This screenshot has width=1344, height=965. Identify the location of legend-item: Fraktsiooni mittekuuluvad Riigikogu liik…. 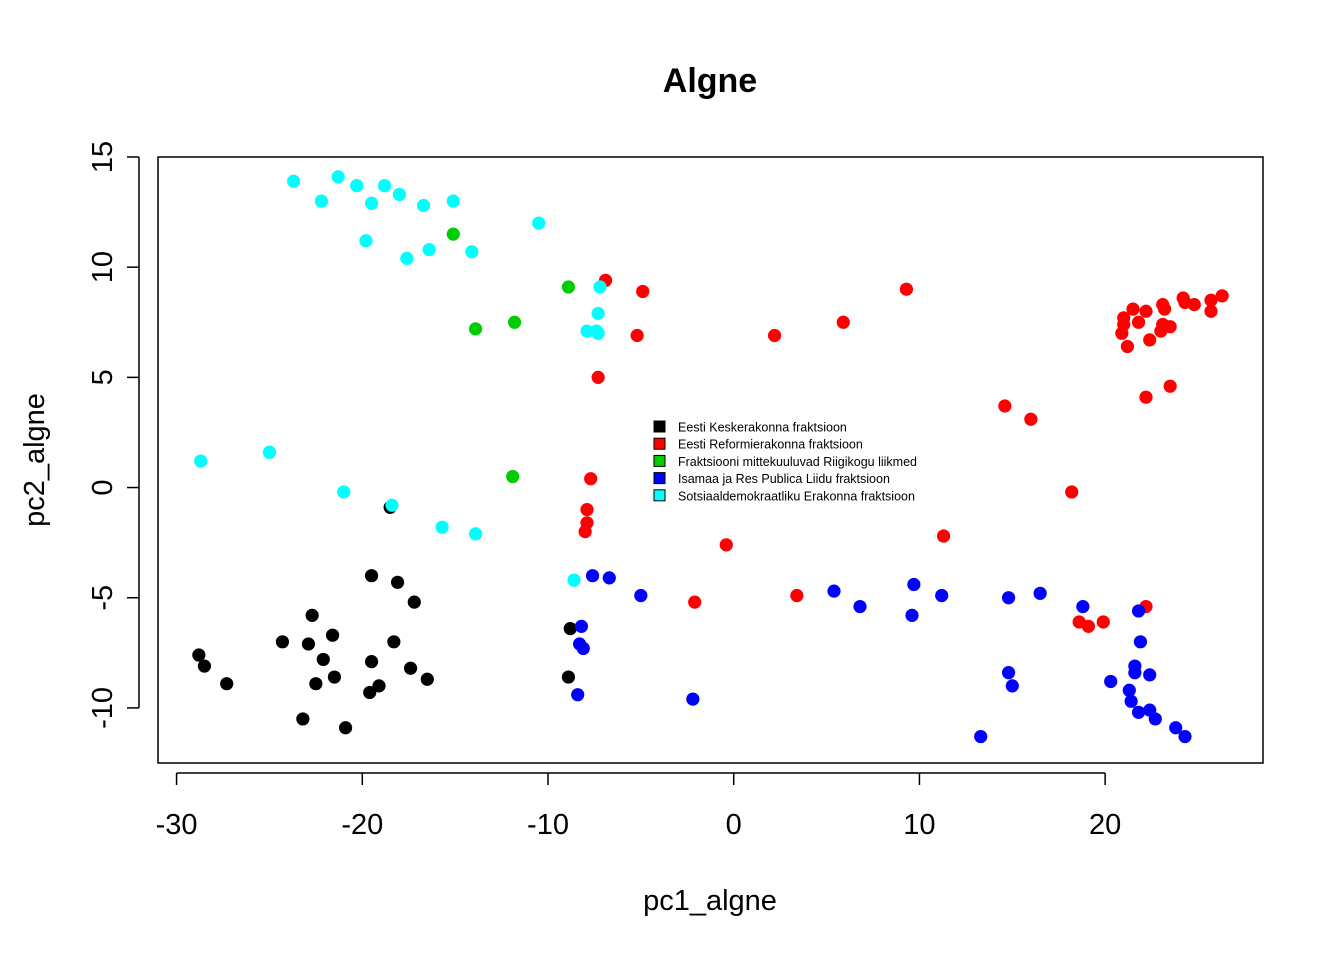
(785, 461).